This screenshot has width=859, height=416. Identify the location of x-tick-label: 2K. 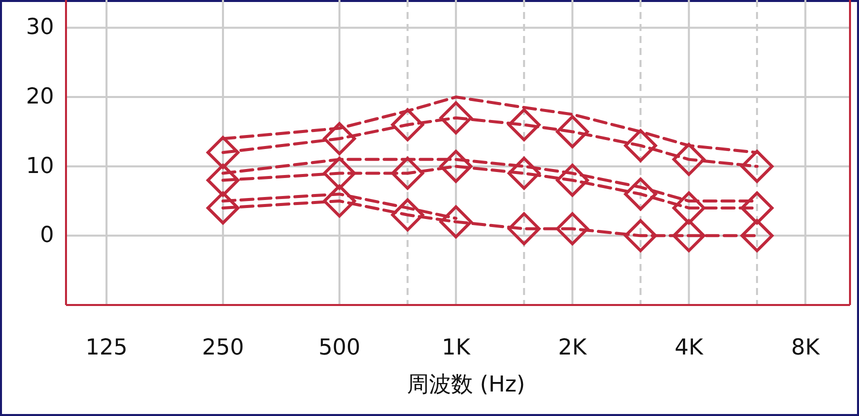
(573, 348).